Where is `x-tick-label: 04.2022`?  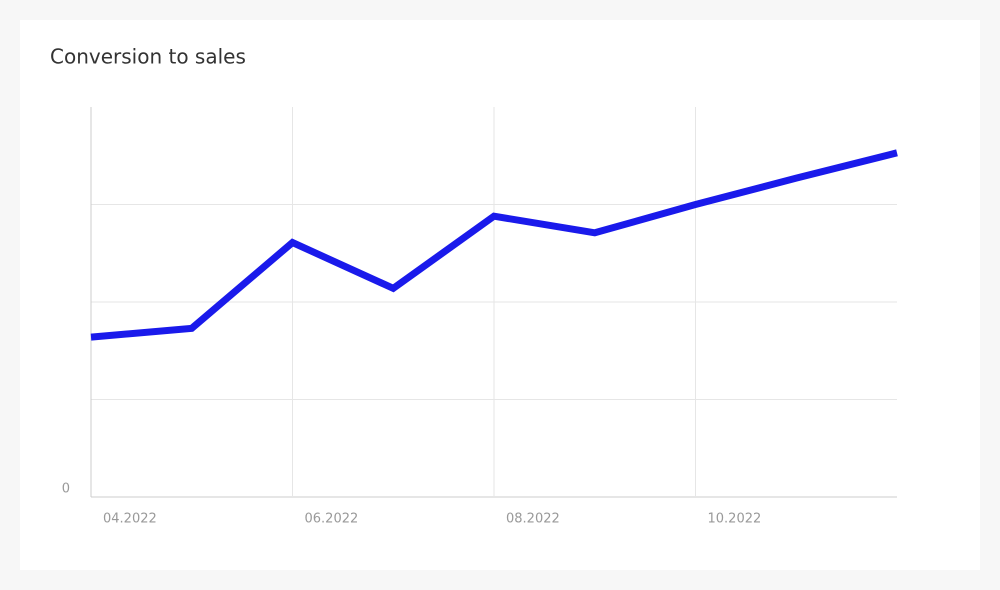
x-tick-label: 04.2022 is located at coordinates (130, 519).